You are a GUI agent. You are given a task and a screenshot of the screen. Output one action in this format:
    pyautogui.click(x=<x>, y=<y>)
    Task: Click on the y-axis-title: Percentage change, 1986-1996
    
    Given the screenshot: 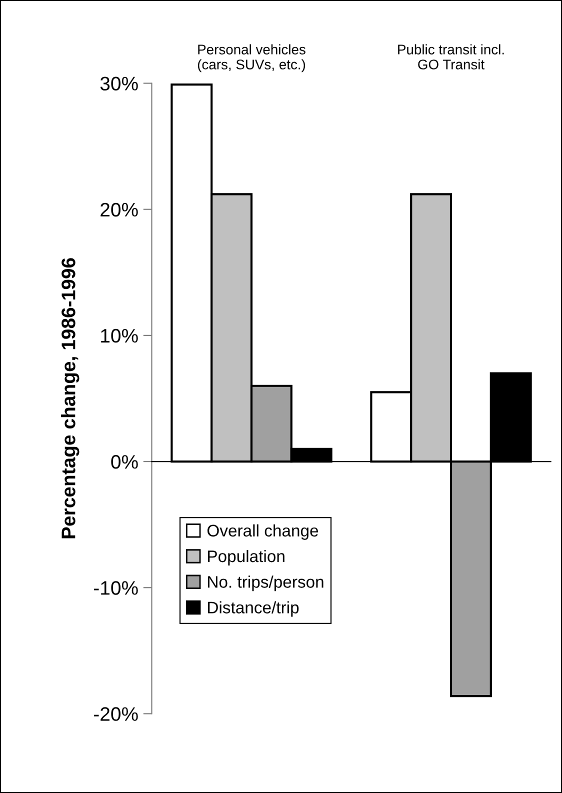 What is the action you would take?
    pyautogui.click(x=70, y=398)
    